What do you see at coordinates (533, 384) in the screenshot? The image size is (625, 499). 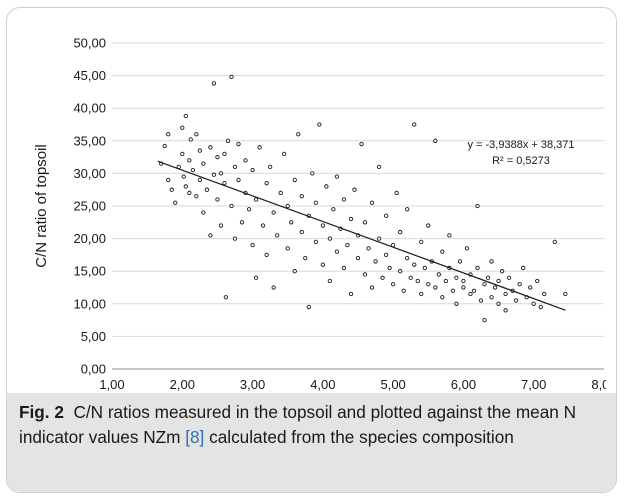 I see `x-tick-label: 7,00` at bounding box center [533, 384].